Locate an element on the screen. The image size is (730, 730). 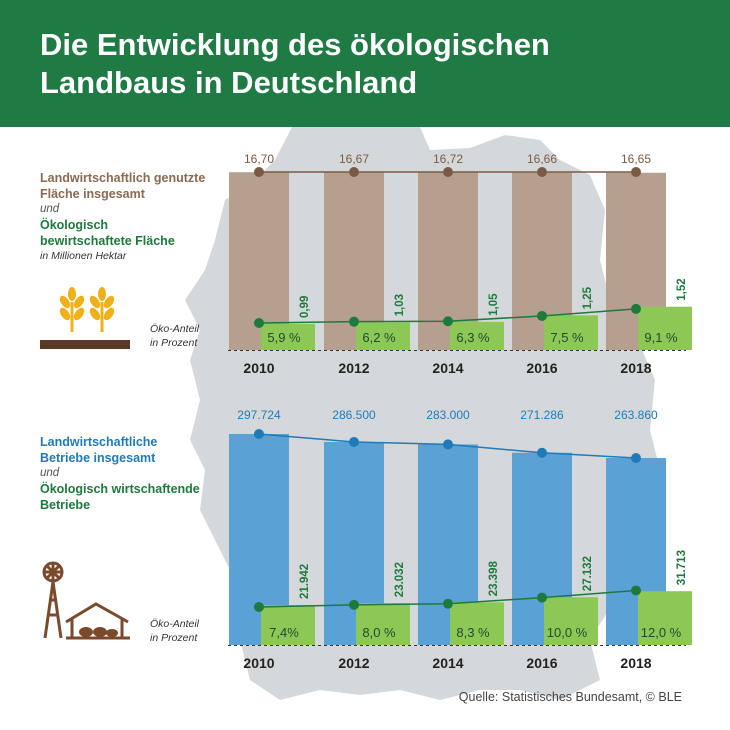
share-value-label: 8,3 % is located at coordinates (473, 632).